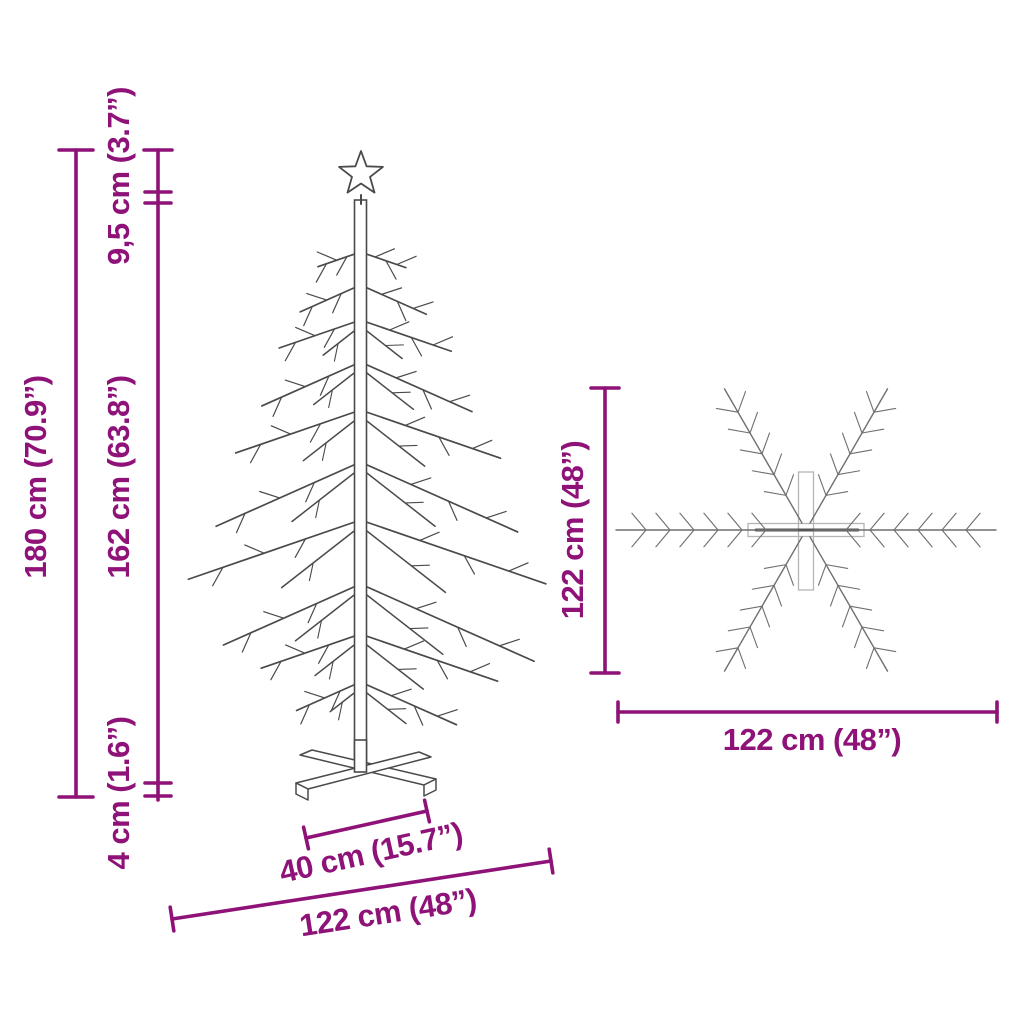  What do you see at coordinates (806, 530) in the screenshot?
I see `tree-top-view` at bounding box center [806, 530].